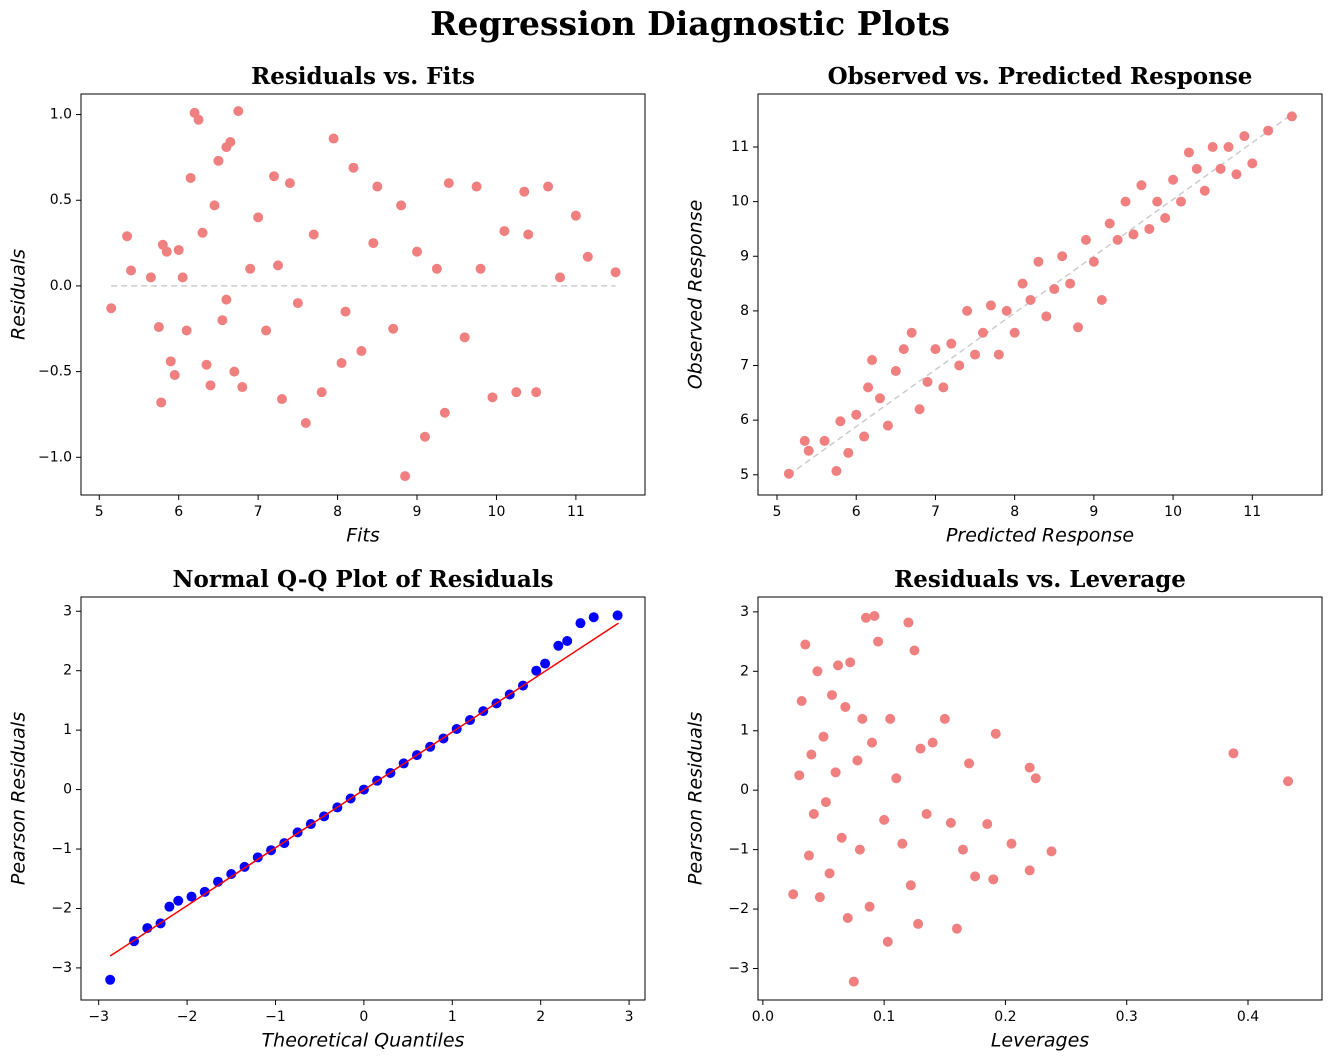 This screenshot has width=1331, height=1060. I want to click on y-tick-label: 8, so click(744, 311).